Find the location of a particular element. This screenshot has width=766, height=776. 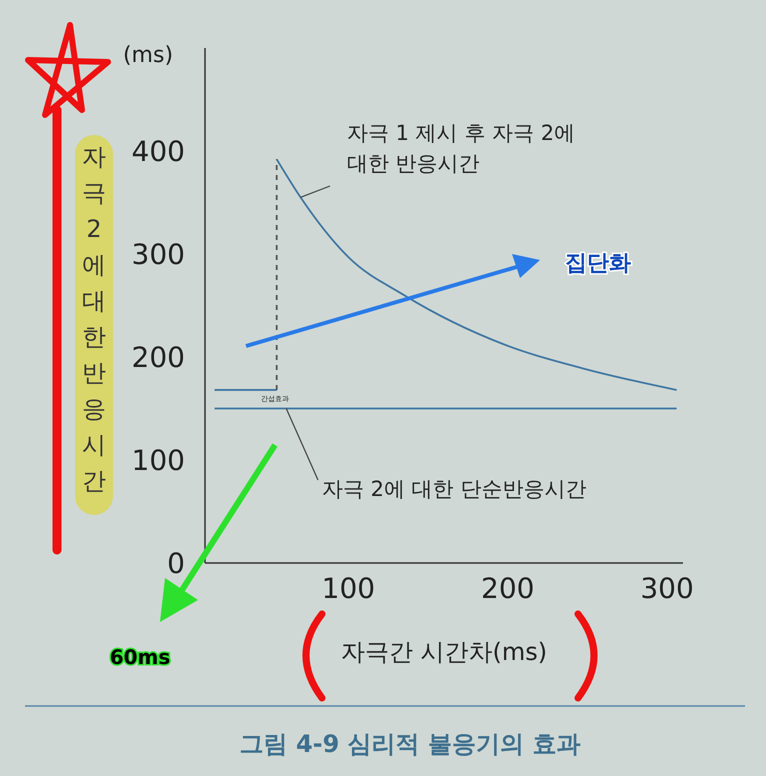

x-axis-title: 자극간 시간차(ms) is located at coordinates (444, 652).